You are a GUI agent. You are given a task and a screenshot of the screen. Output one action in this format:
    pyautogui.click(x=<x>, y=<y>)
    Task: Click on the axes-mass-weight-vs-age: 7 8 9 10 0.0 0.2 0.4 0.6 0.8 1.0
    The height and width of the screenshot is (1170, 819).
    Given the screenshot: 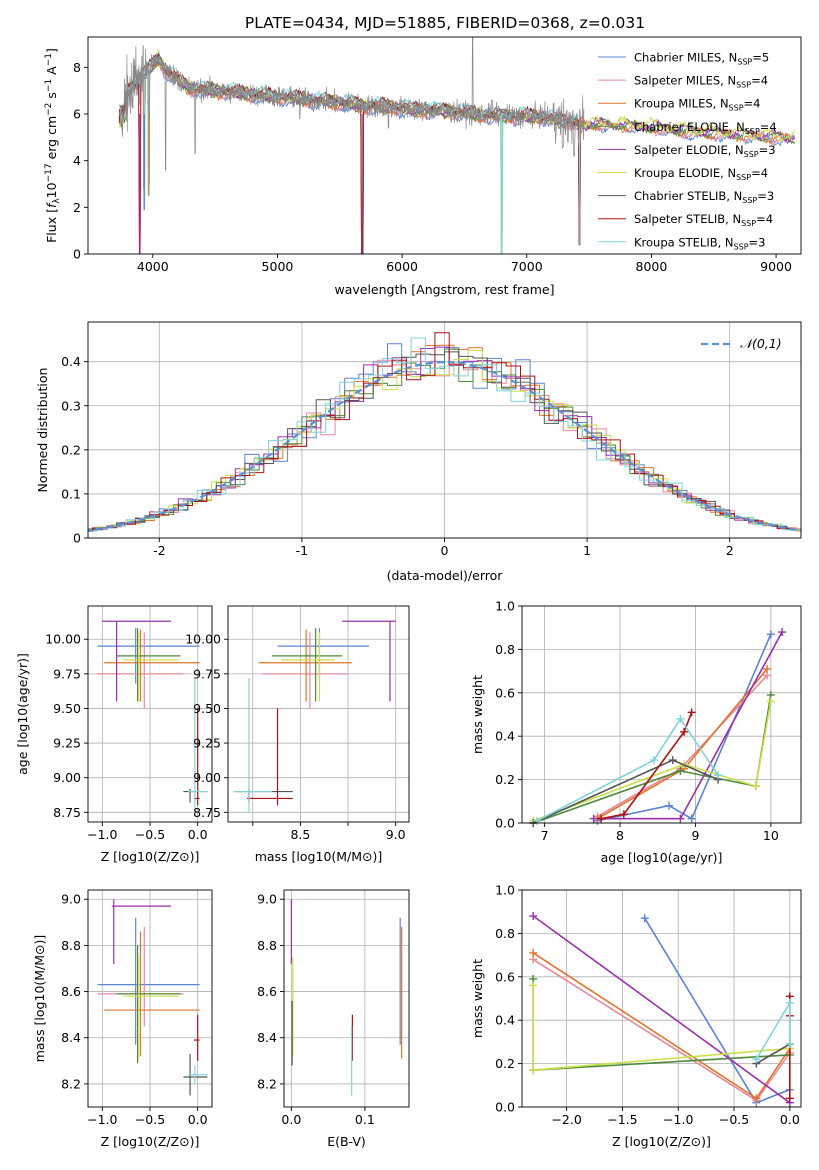 What is the action you would take?
    pyautogui.click(x=648, y=721)
    